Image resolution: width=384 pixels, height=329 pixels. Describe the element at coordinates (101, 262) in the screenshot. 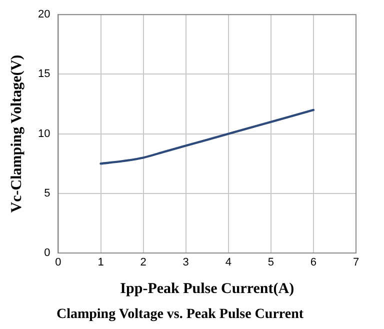

I see `x-tick-label: 1` at that location.